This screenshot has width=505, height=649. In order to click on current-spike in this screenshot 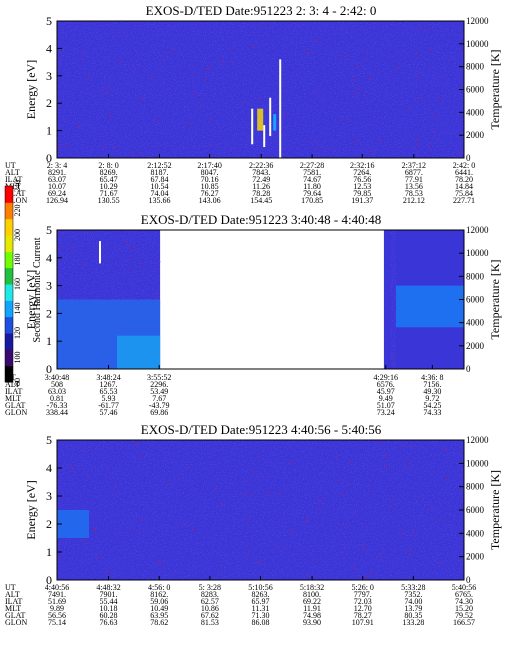, I will do `click(100, 252)`.